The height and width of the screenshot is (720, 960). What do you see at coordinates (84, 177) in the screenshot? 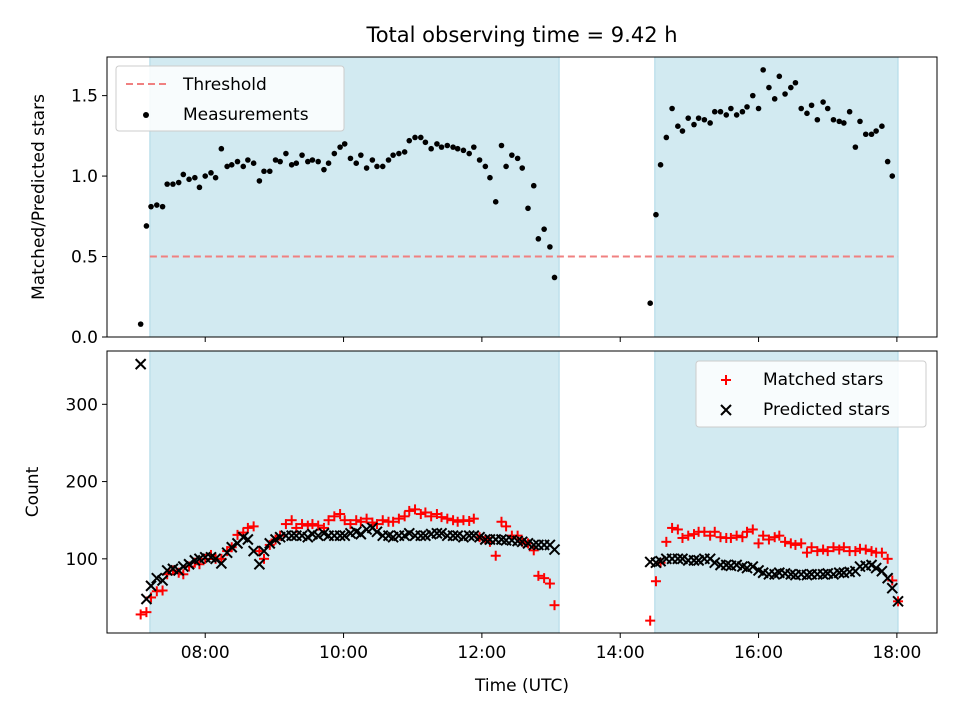
I see `y-tick-label: 1.0` at bounding box center [84, 177].